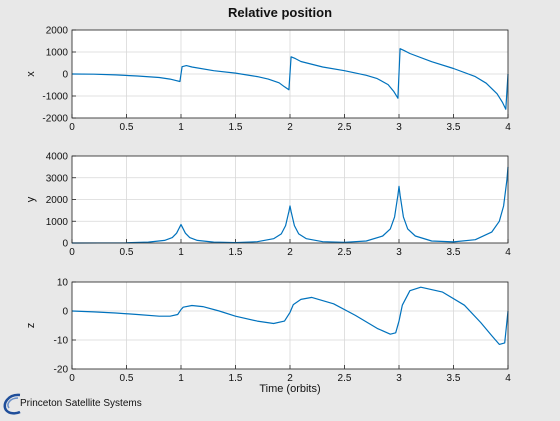  What do you see at coordinates (63, 283) in the screenshot?
I see `y-tick-label: 10` at bounding box center [63, 283].